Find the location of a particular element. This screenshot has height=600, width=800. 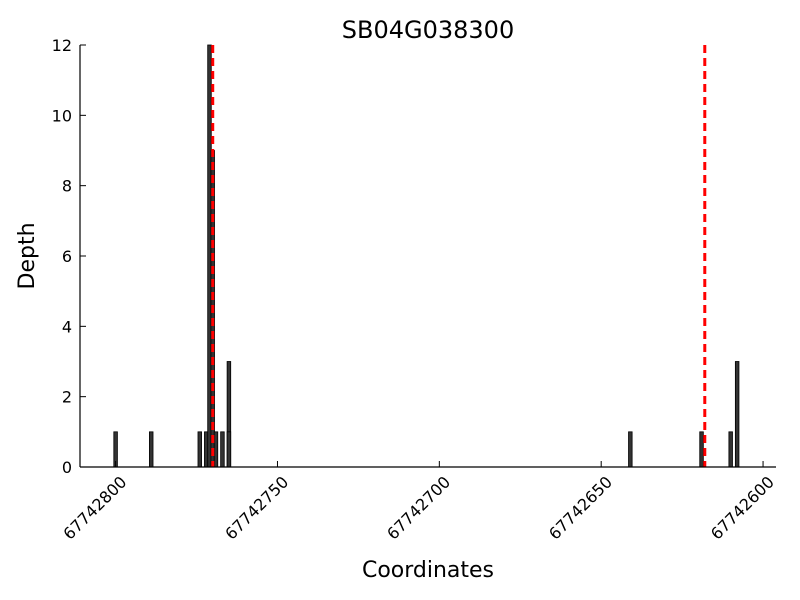

x-tick-label-4: 67742600 is located at coordinates (742, 507).